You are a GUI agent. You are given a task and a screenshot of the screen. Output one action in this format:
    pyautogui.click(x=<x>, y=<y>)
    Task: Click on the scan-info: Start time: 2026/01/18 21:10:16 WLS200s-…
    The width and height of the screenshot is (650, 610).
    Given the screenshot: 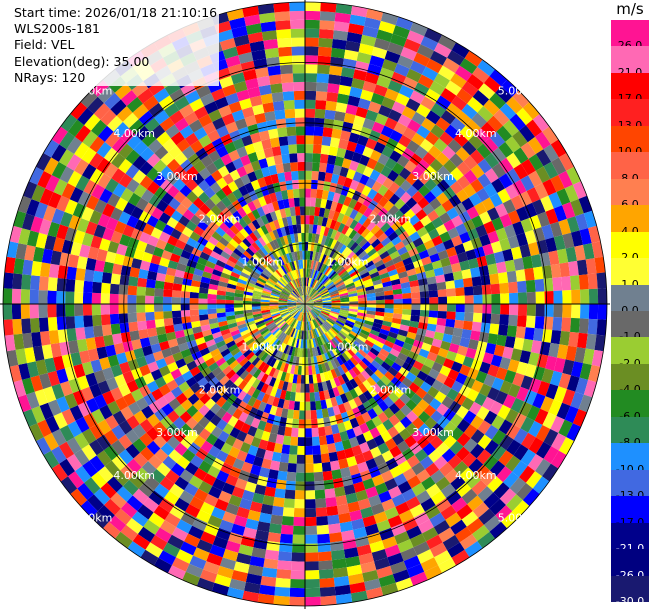 What is the action you would take?
    pyautogui.click(x=116, y=46)
    